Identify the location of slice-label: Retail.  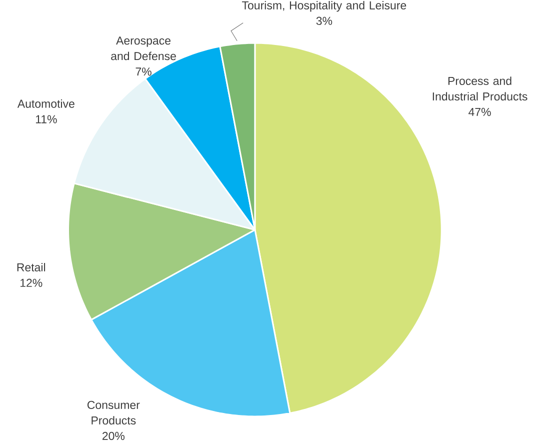
(31, 267).